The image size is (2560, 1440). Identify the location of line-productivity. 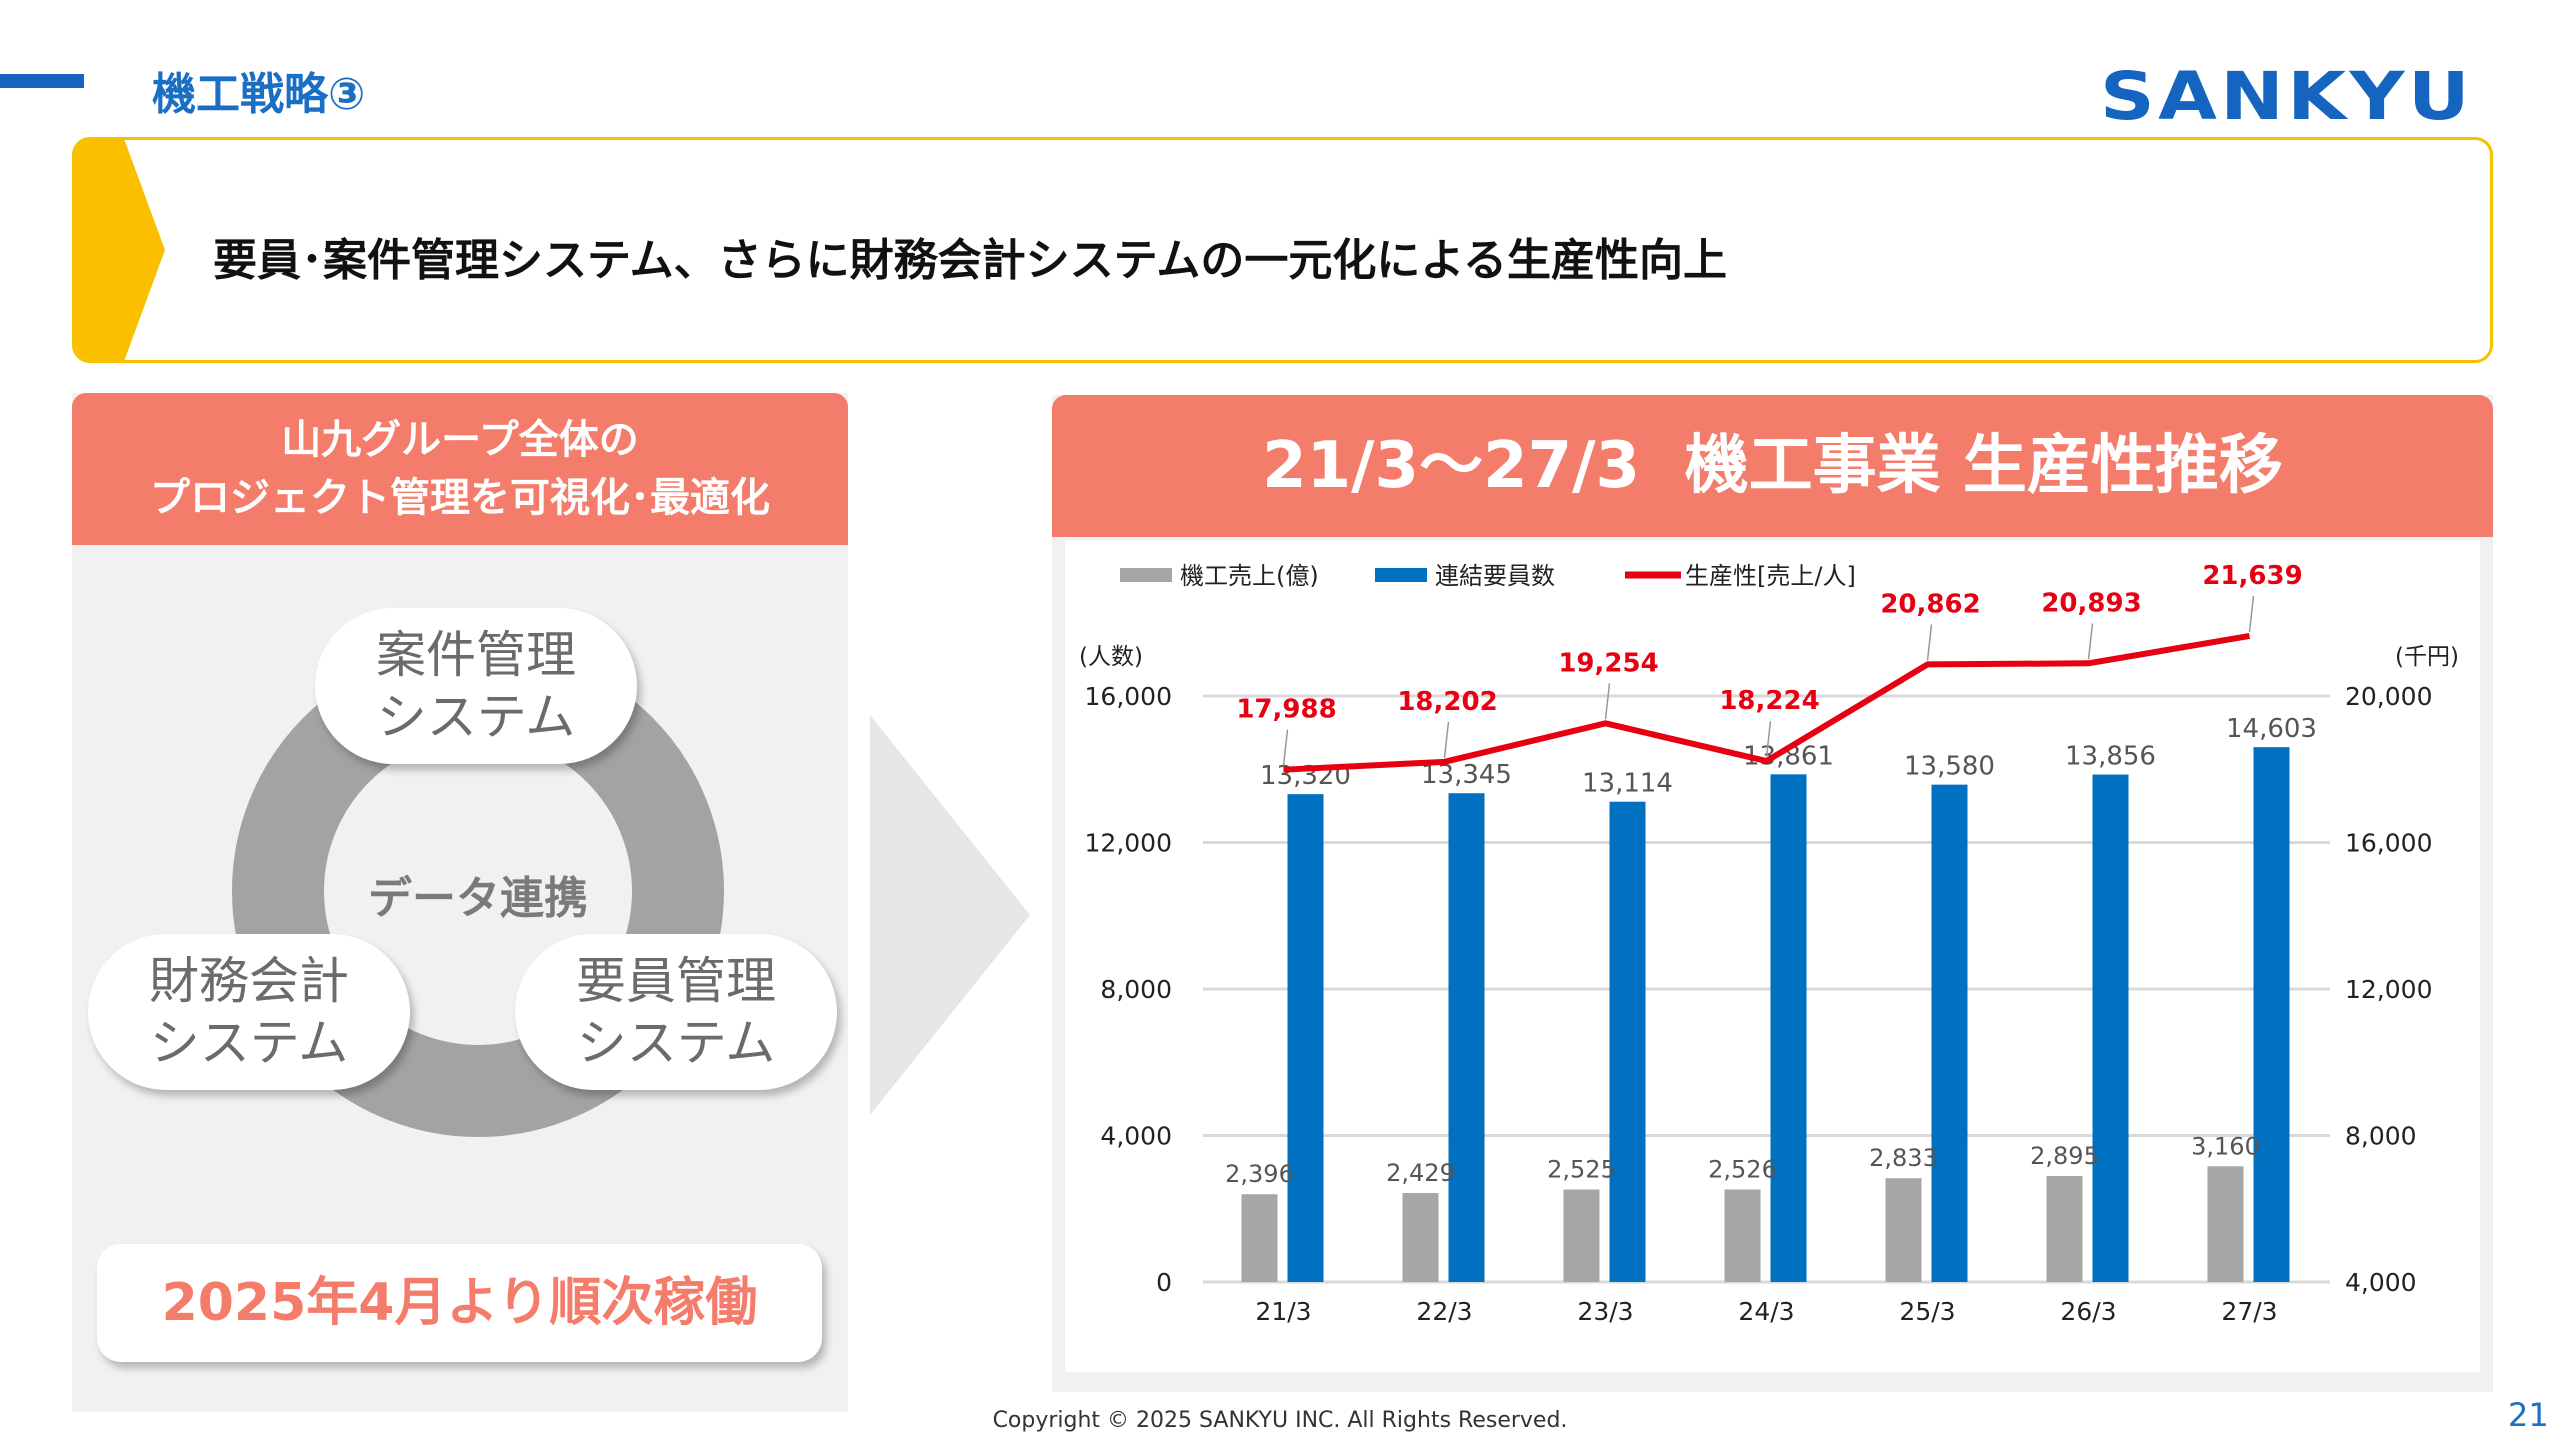
(1767, 703).